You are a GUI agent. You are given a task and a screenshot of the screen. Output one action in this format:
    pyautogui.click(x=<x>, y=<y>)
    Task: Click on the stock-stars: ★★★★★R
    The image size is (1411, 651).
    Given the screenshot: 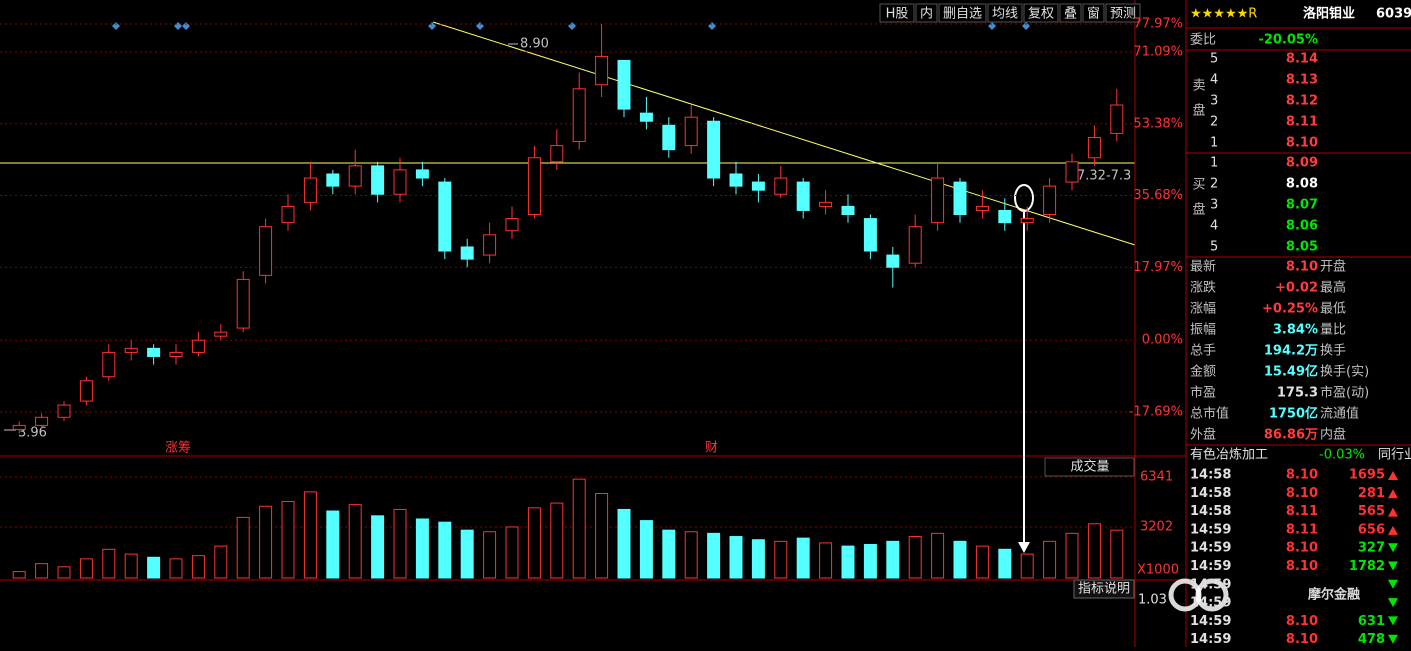 What is the action you would take?
    pyautogui.click(x=1223, y=14)
    